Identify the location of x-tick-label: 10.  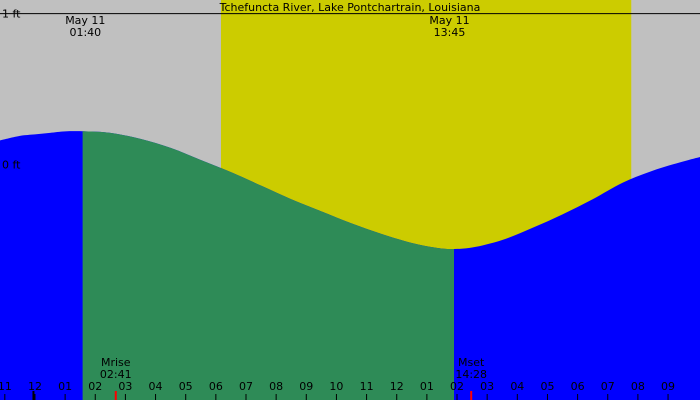
(336, 386).